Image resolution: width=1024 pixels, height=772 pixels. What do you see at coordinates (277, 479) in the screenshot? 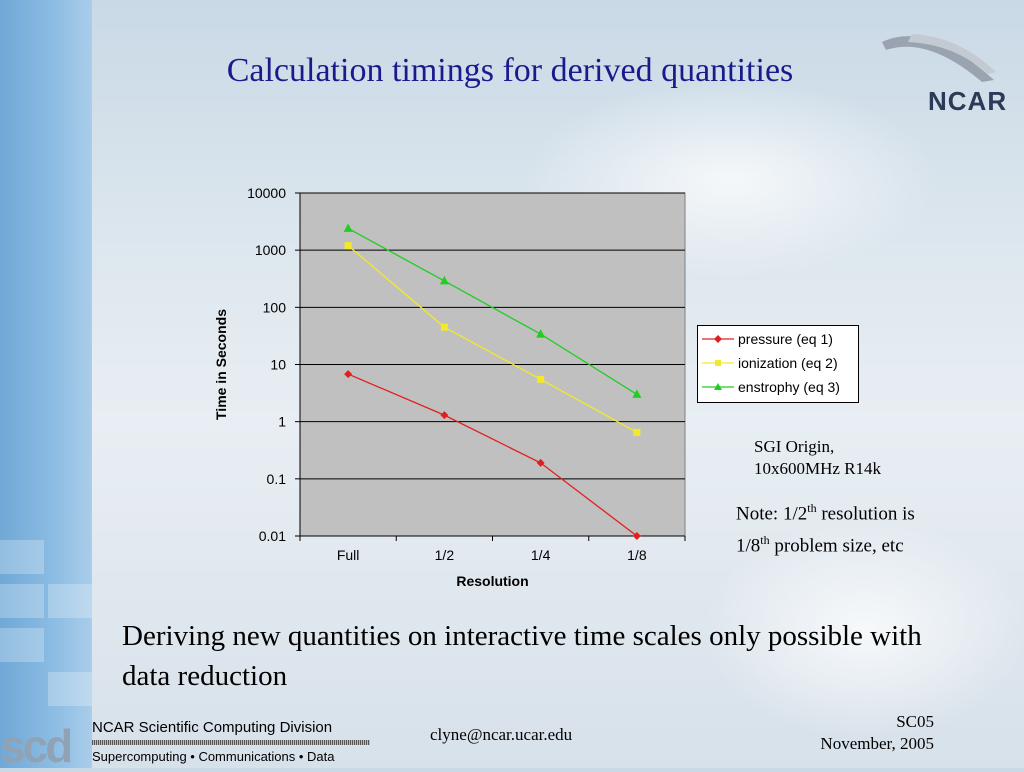
I see `y-tick-label: 0.1` at bounding box center [277, 479].